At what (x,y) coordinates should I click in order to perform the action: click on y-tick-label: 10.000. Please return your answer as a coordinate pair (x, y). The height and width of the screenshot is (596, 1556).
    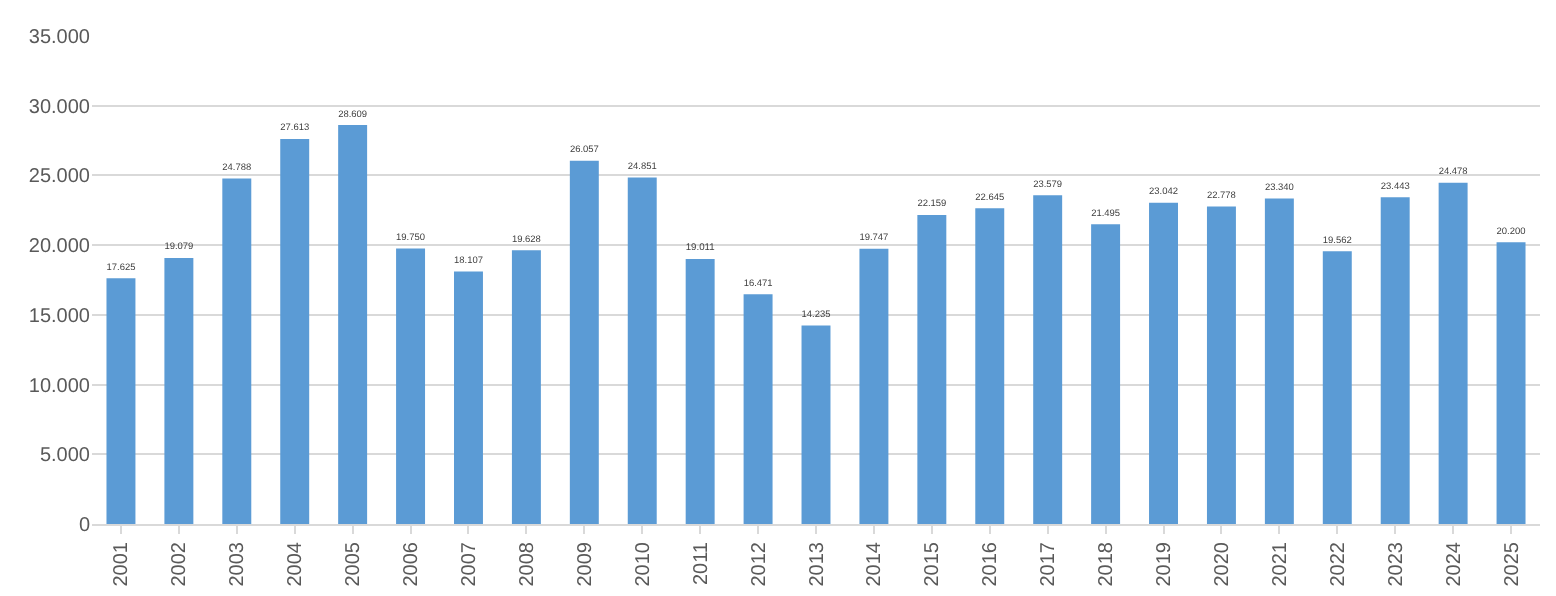
    Looking at the image, I should click on (59, 386).